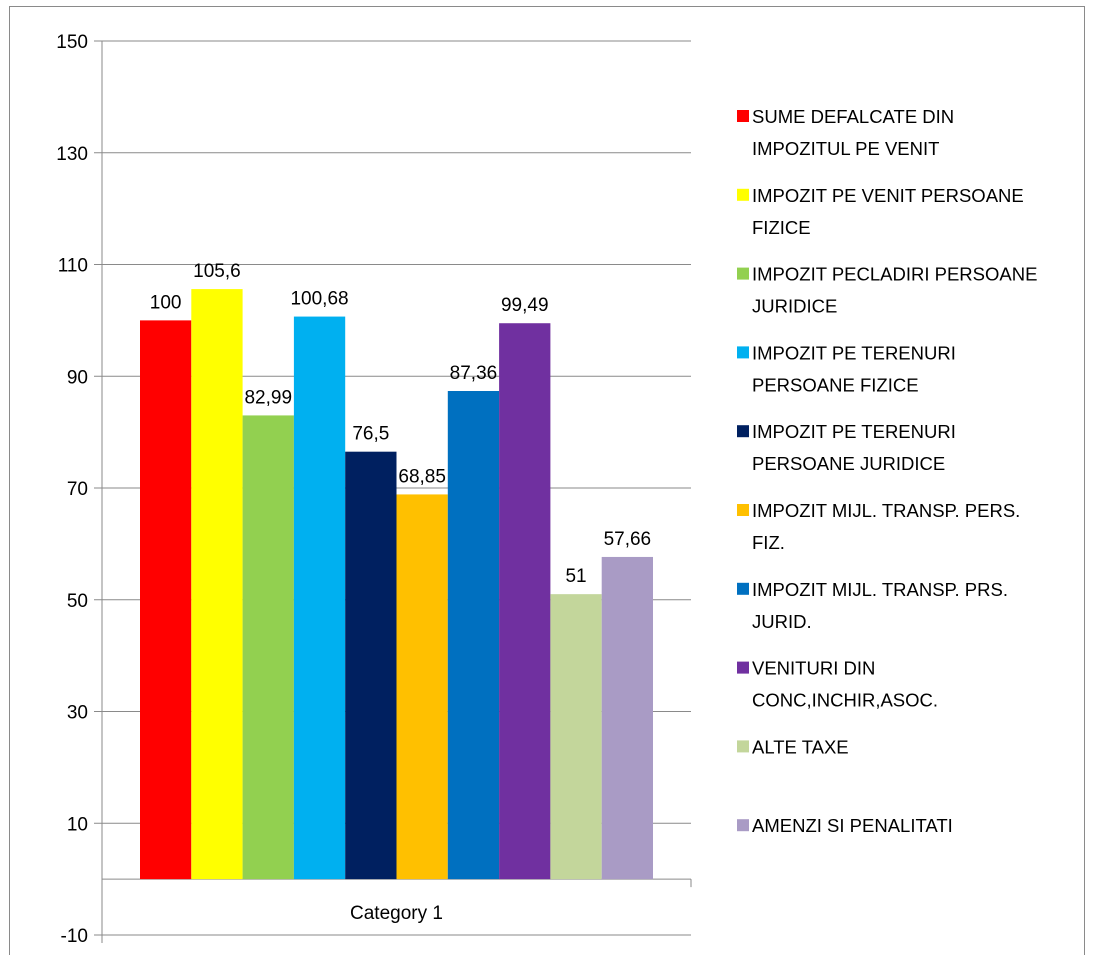  What do you see at coordinates (73, 266) in the screenshot?
I see `y-tick-label: 110` at bounding box center [73, 266].